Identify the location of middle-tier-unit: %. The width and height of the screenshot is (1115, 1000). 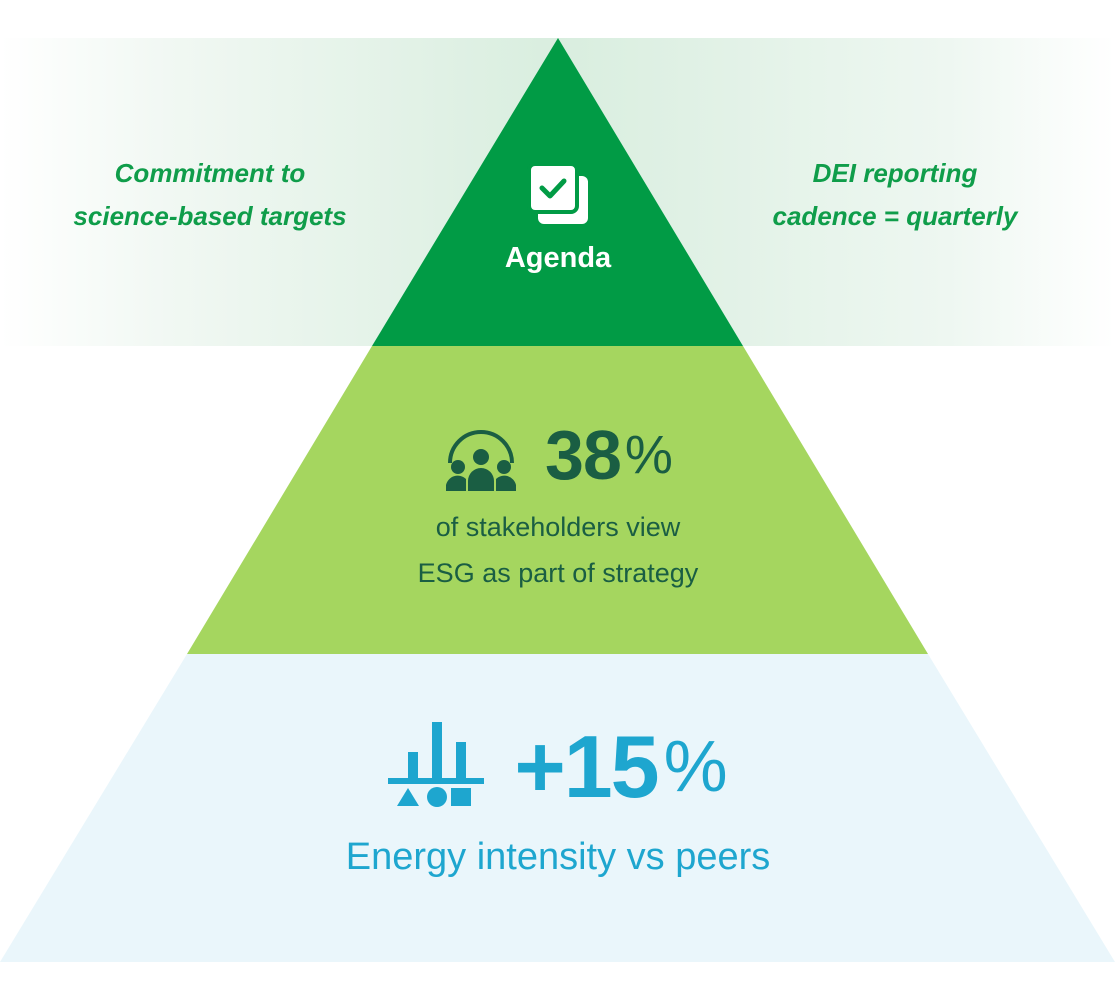
(648, 455).